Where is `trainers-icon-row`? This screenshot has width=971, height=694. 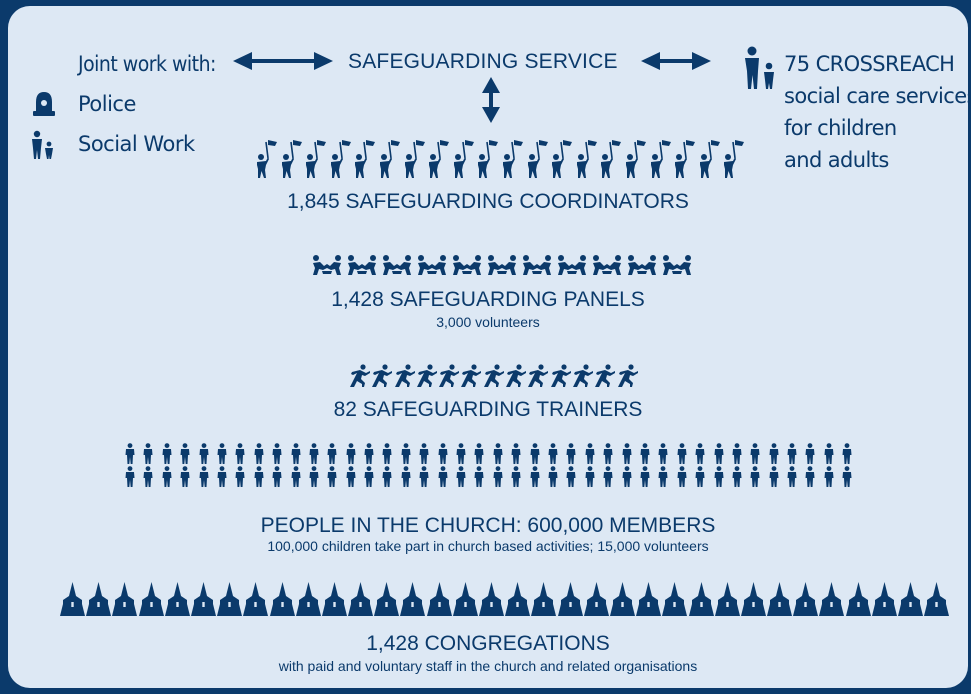 trainers-icon-row is located at coordinates (493, 376).